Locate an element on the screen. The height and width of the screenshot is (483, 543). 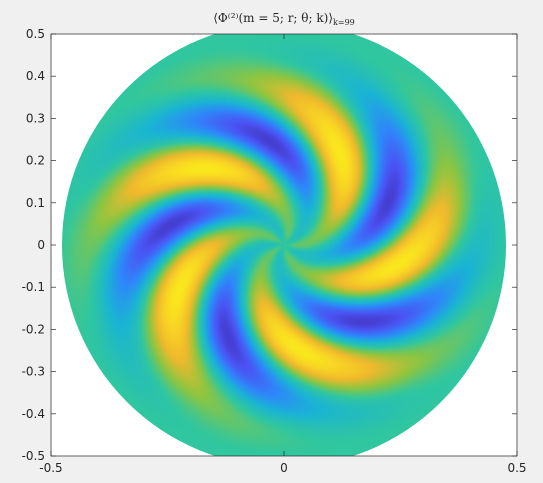
y-tick-label: 0.4 is located at coordinates (35, 76).